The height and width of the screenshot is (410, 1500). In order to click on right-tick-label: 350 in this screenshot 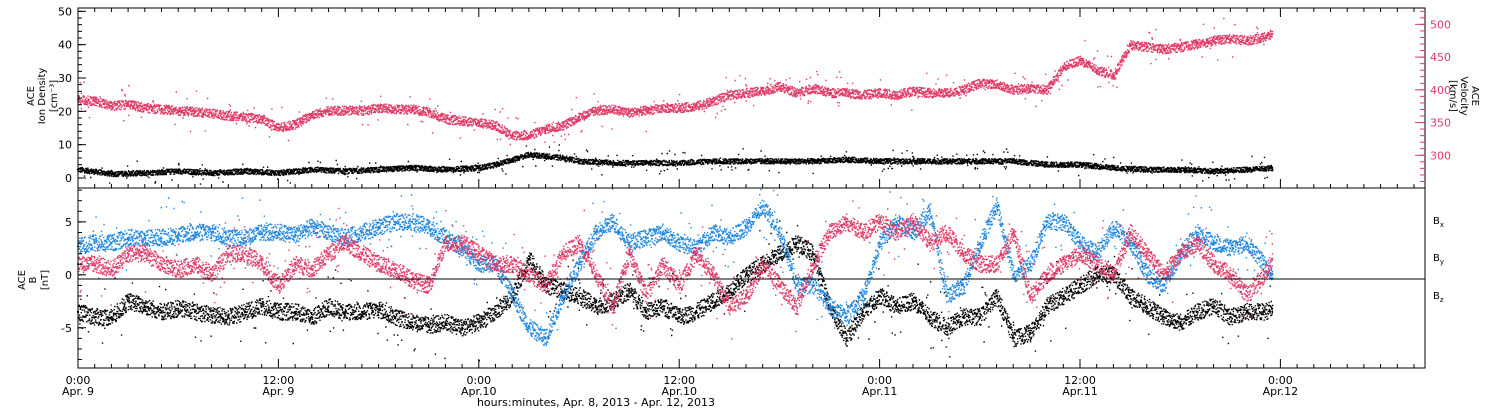, I will do `click(1440, 123)`.